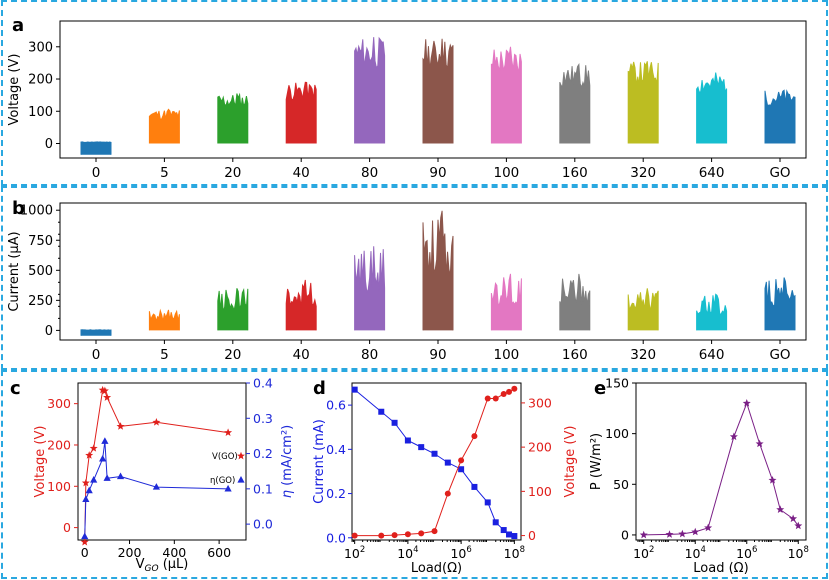 This screenshot has height=580, width=829. Describe the element at coordinates (15, 388) in the screenshot. I see `panel-label-c: c` at that location.